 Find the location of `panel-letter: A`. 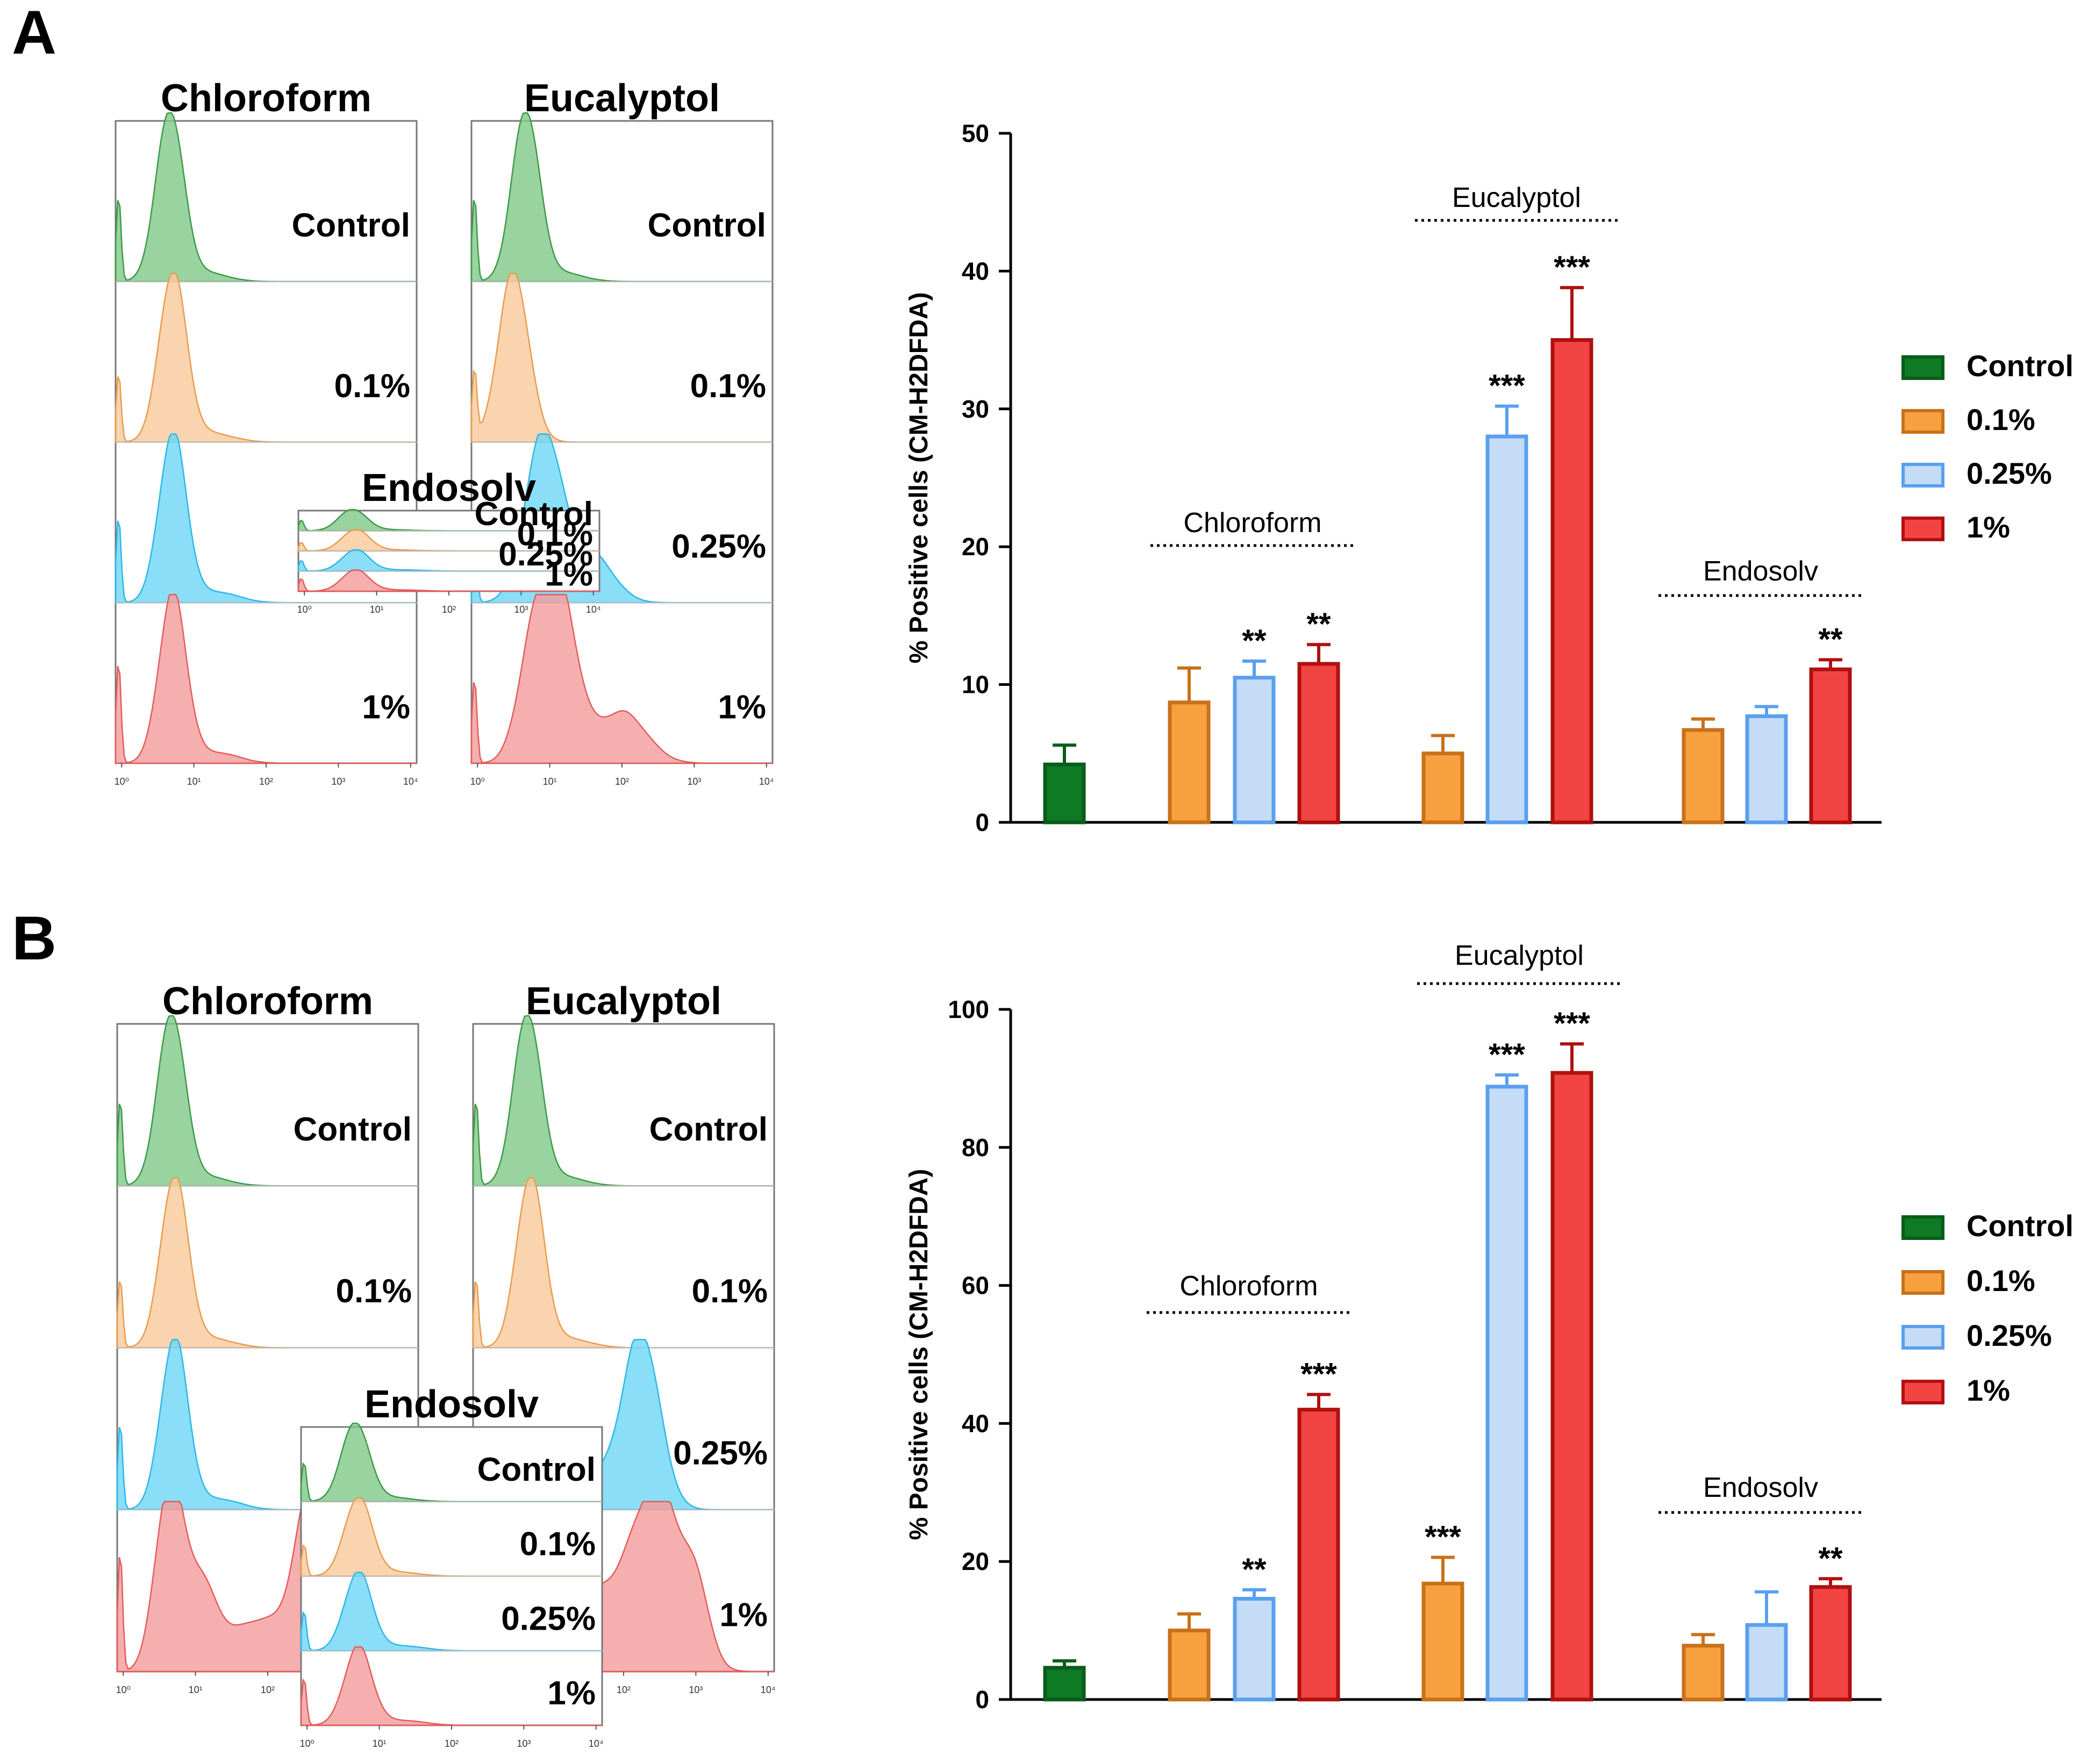

panel-letter: A is located at coordinates (34, 33).